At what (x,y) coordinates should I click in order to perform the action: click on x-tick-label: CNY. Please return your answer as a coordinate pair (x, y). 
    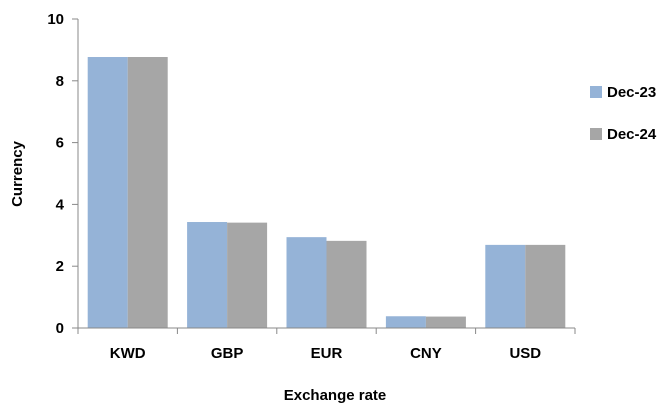
    Looking at the image, I should click on (426, 353).